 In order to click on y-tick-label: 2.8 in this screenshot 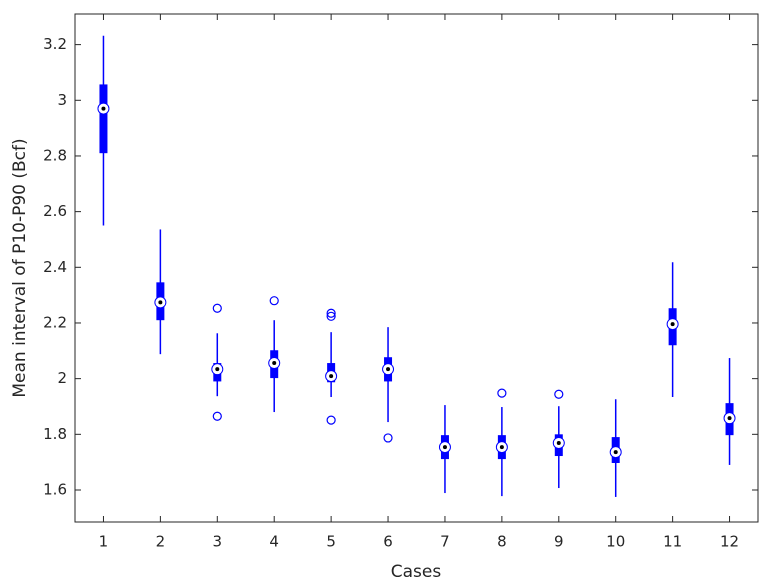, I will do `click(55, 155)`.